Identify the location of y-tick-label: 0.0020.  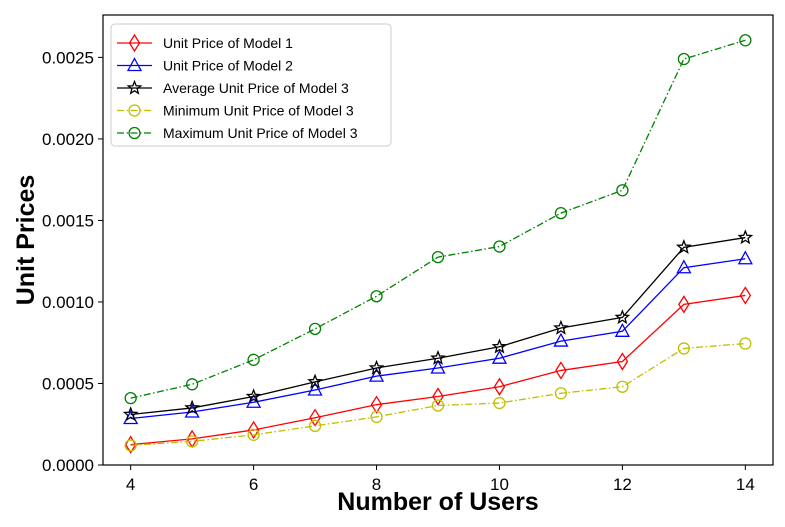
(68, 139).